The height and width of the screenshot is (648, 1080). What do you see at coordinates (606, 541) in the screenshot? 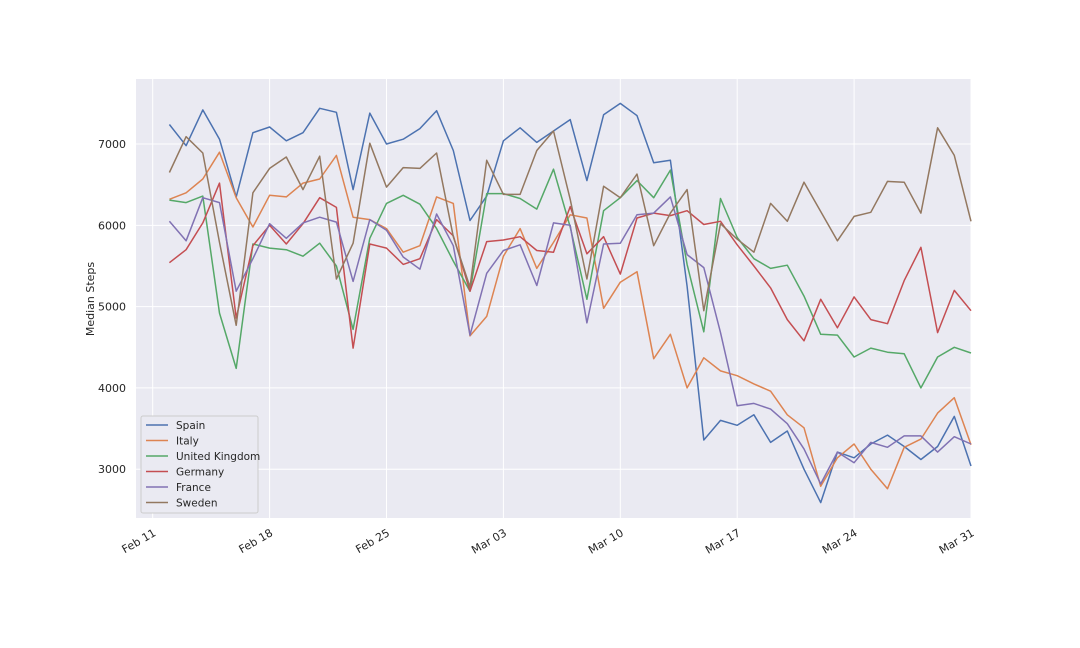
I see `x-tick-label: Mar 10` at bounding box center [606, 541].